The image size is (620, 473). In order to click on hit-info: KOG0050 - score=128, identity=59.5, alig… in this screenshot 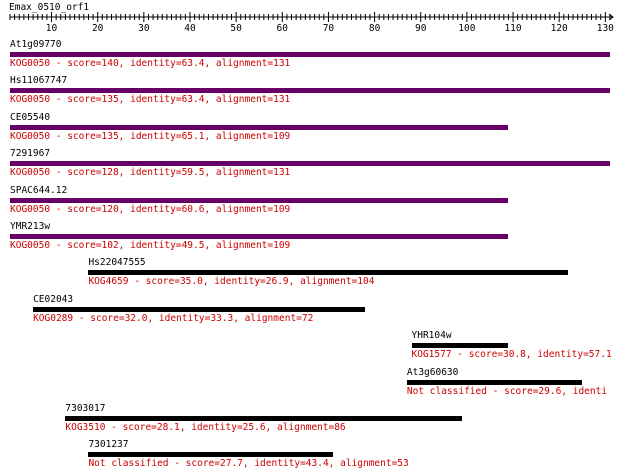, I will do `click(150, 173)`.